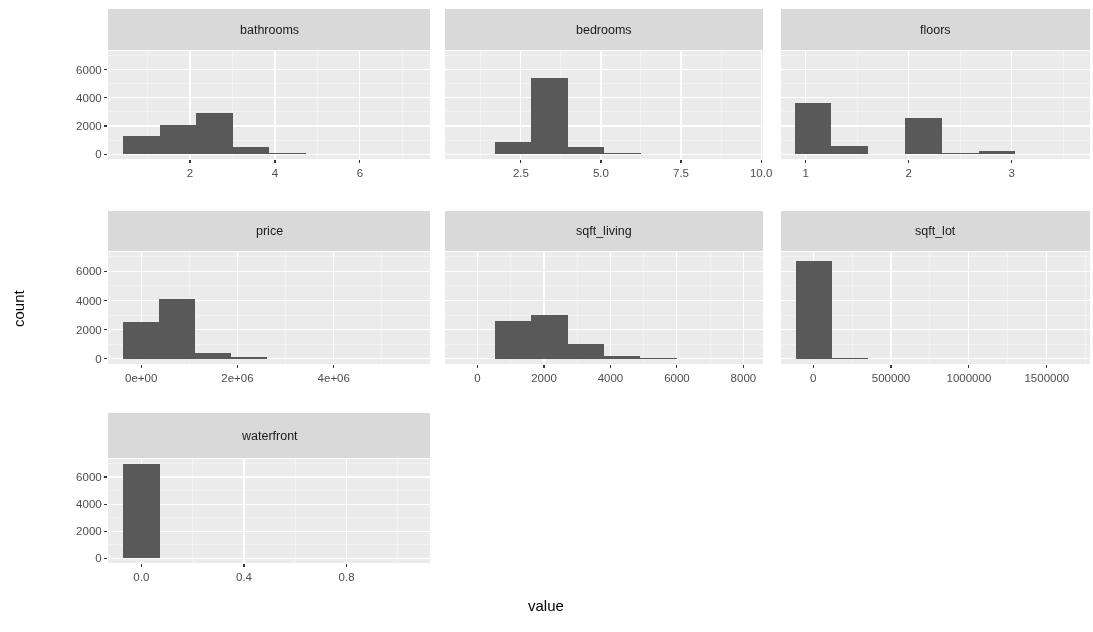  Describe the element at coordinates (935, 30) in the screenshot. I see `chart-title: floors` at that location.